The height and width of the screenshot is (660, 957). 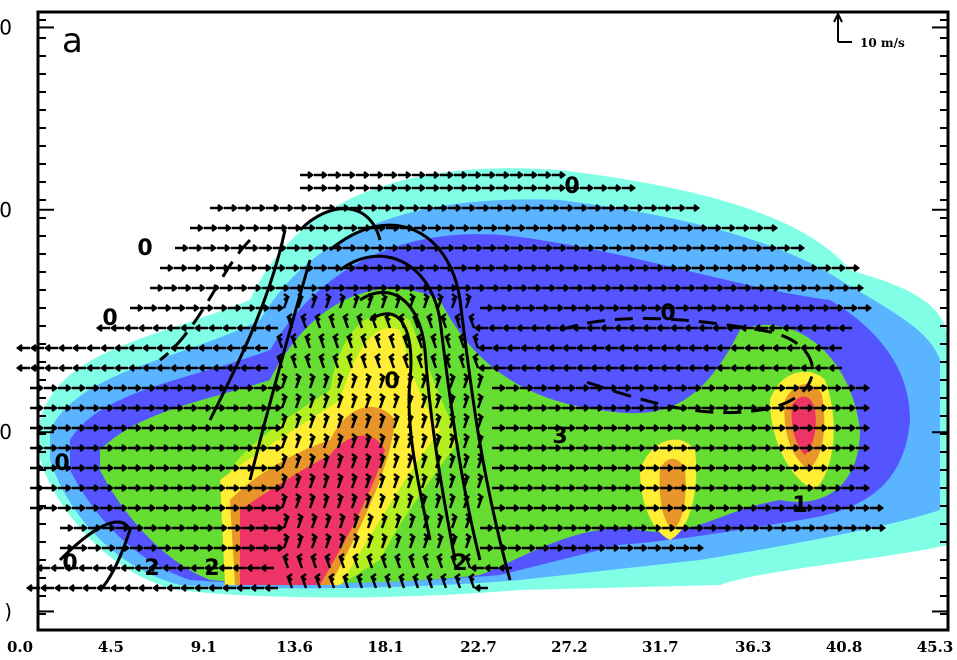 I want to click on x-tick-label: 36.3, so click(x=753, y=647).